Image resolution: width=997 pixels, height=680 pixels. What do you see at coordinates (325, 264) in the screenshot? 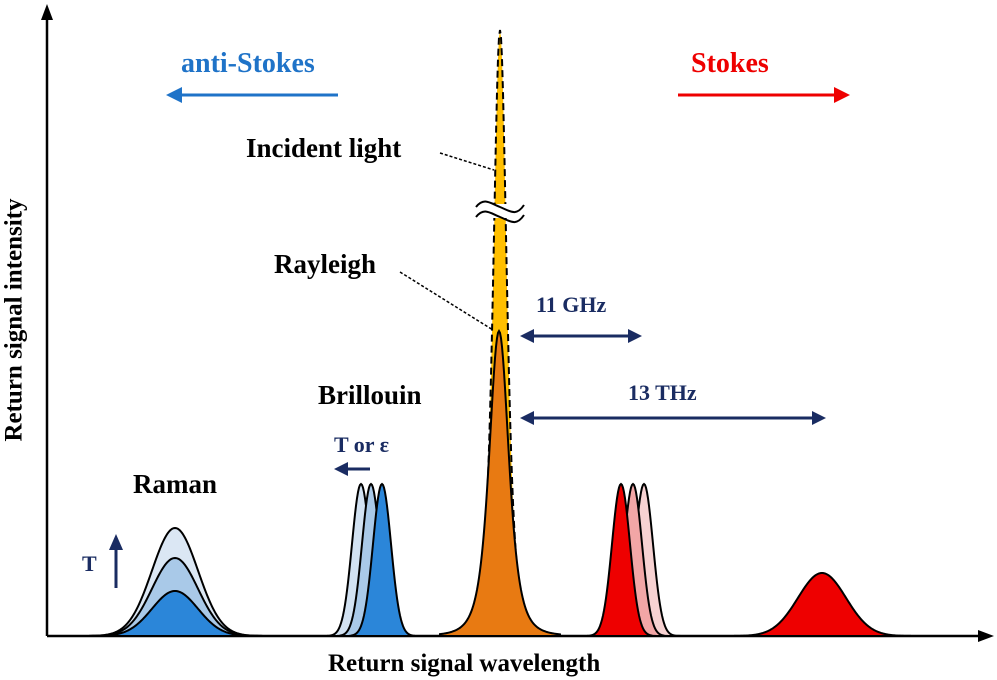
I see `rayleigh-label: Rayleigh` at bounding box center [325, 264].